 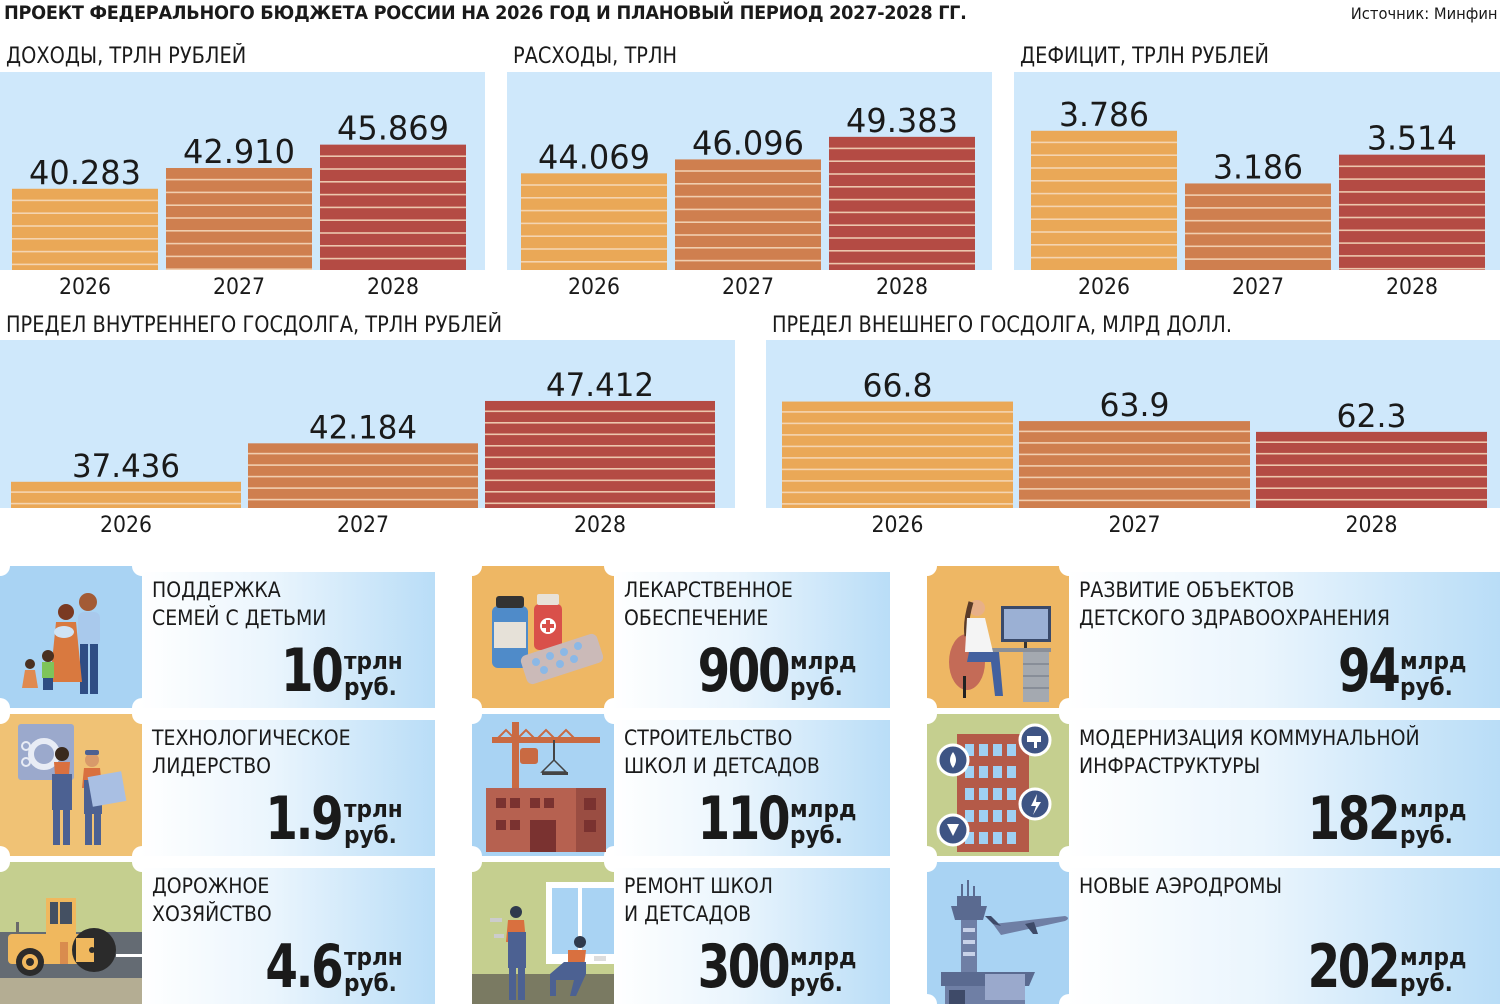 What do you see at coordinates (1424, 13) in the screenshot?
I see `source-note: Источник: Минфин` at bounding box center [1424, 13].